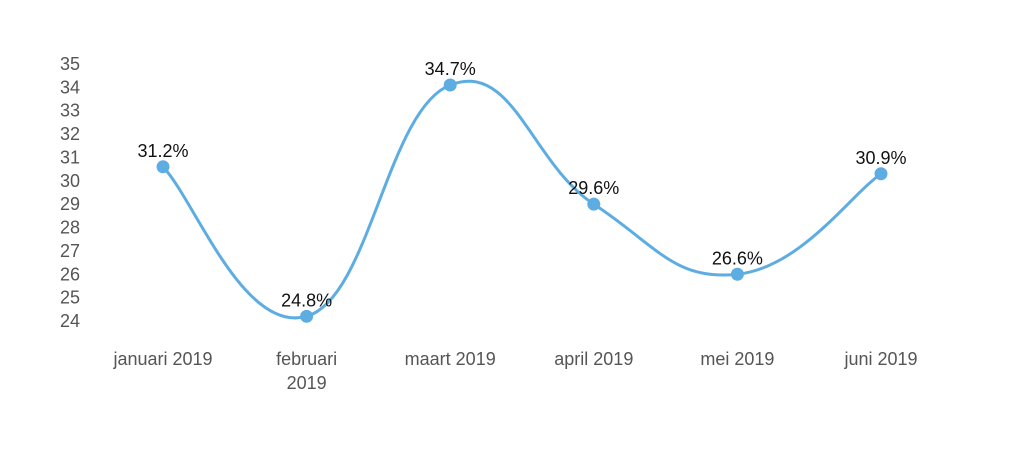 This screenshot has height=452, width=1024. I want to click on y-tick-label: 28, so click(70, 228).